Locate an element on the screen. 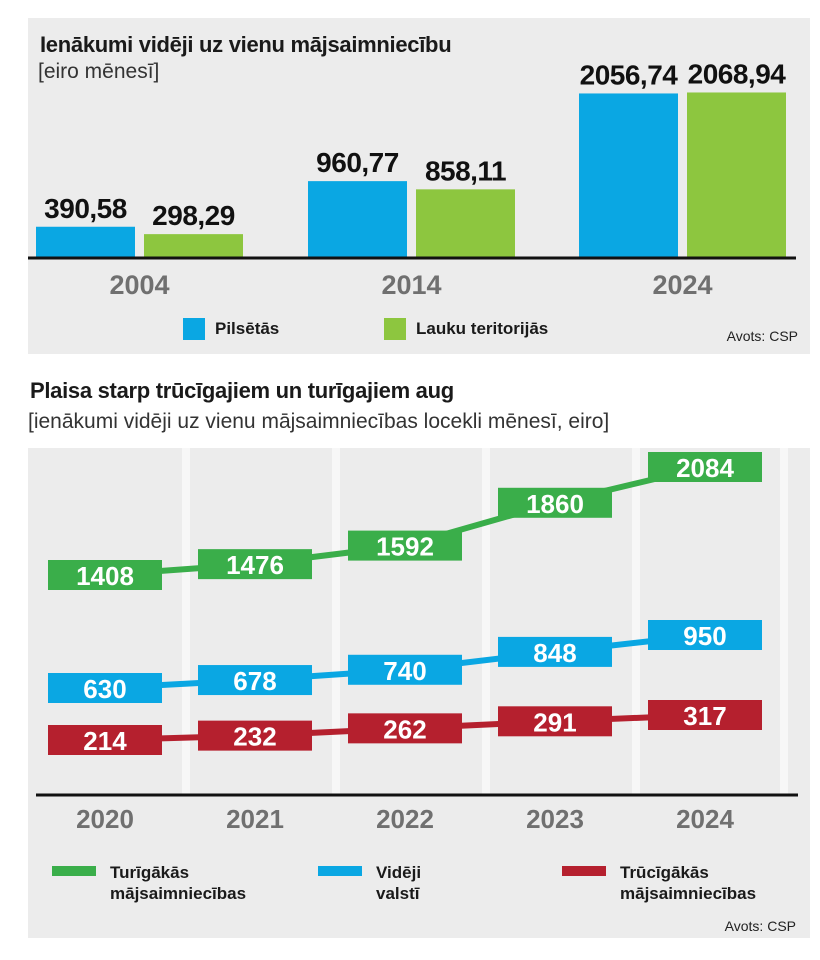 Image resolution: width=820 pixels, height=960 pixels. bar-label-2004-series-1: 298,29 is located at coordinates (193, 215).